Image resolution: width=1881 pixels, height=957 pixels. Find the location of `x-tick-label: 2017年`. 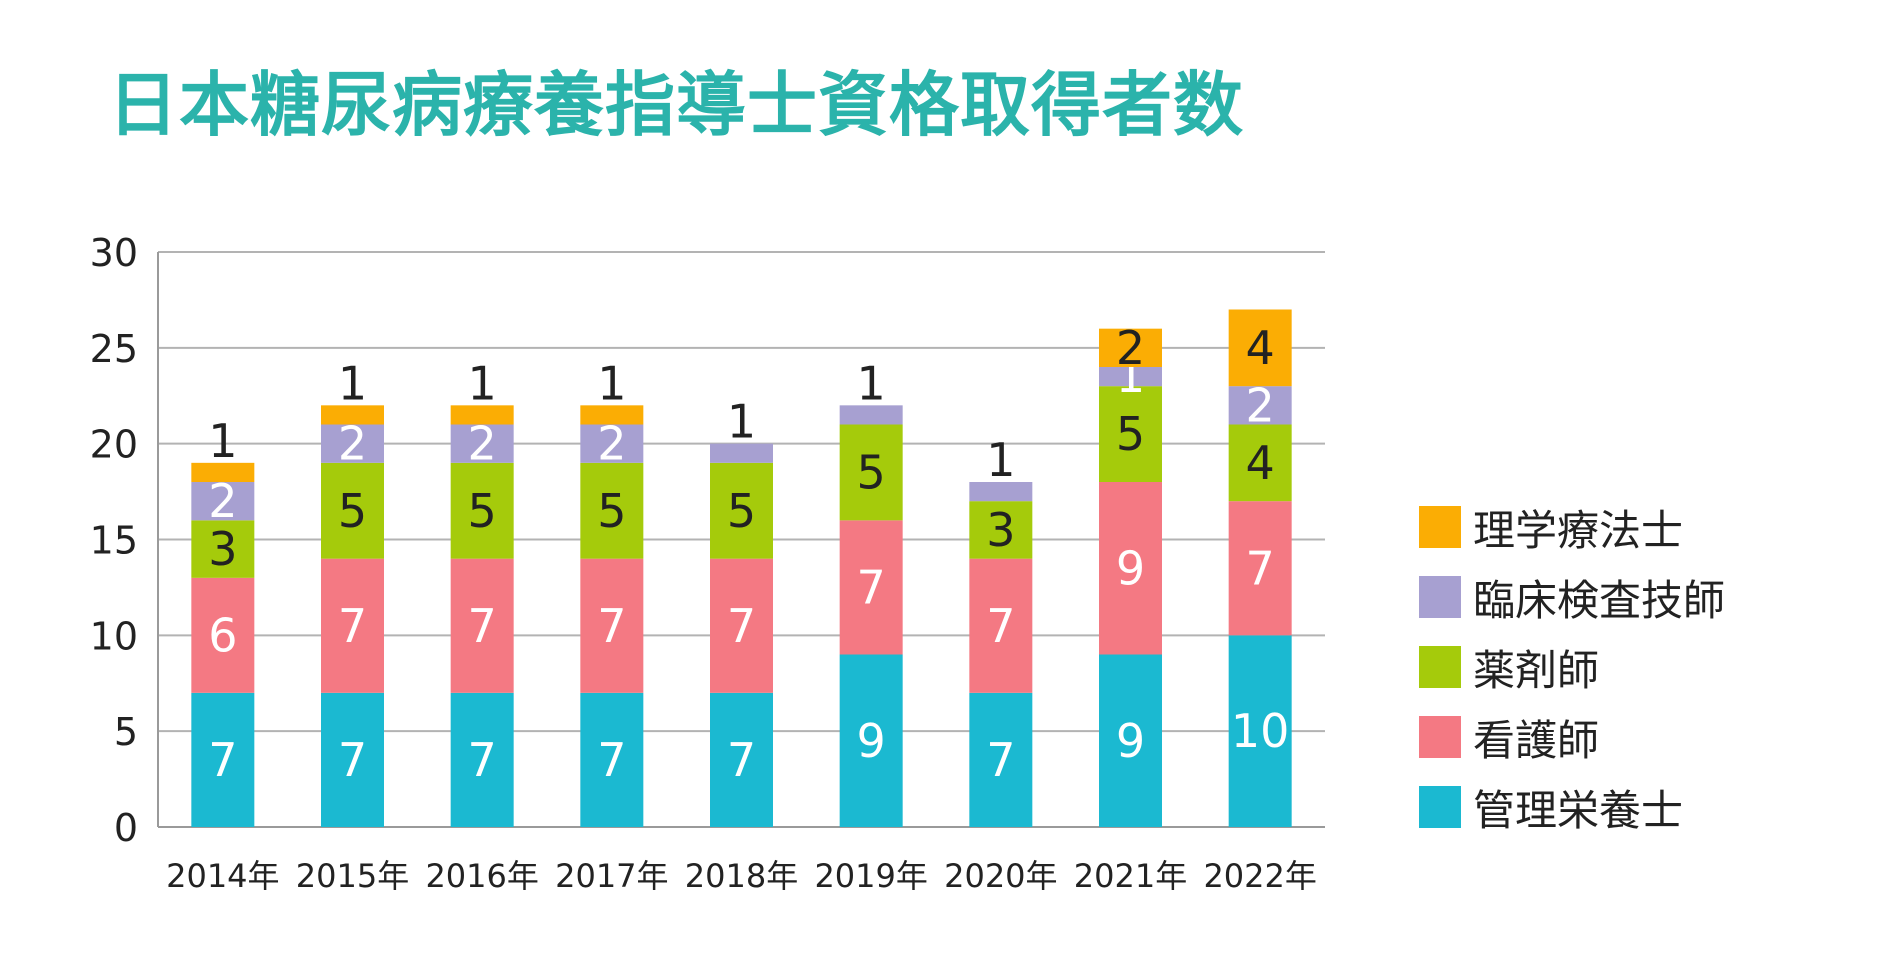

x-tick-label: 2017年 is located at coordinates (611, 876).